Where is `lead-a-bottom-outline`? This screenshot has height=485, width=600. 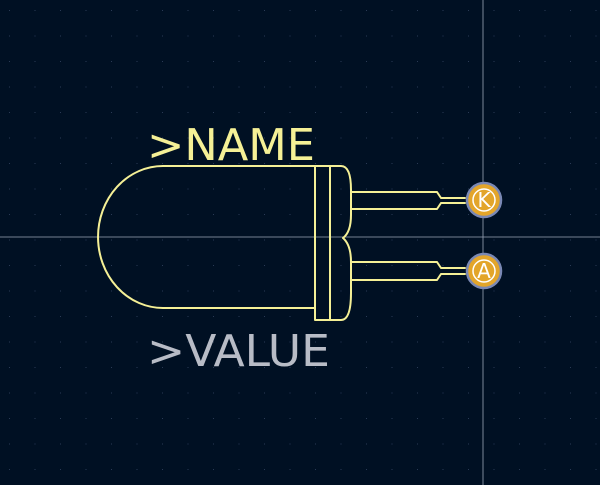 lead-a-bottom-outline is located at coordinates (408, 277).